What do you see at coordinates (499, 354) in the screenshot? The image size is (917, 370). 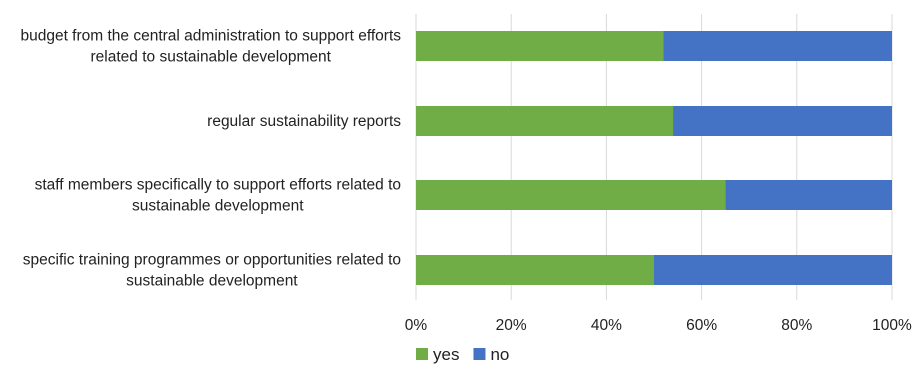 I see `legend-label-no: no` at bounding box center [499, 354].